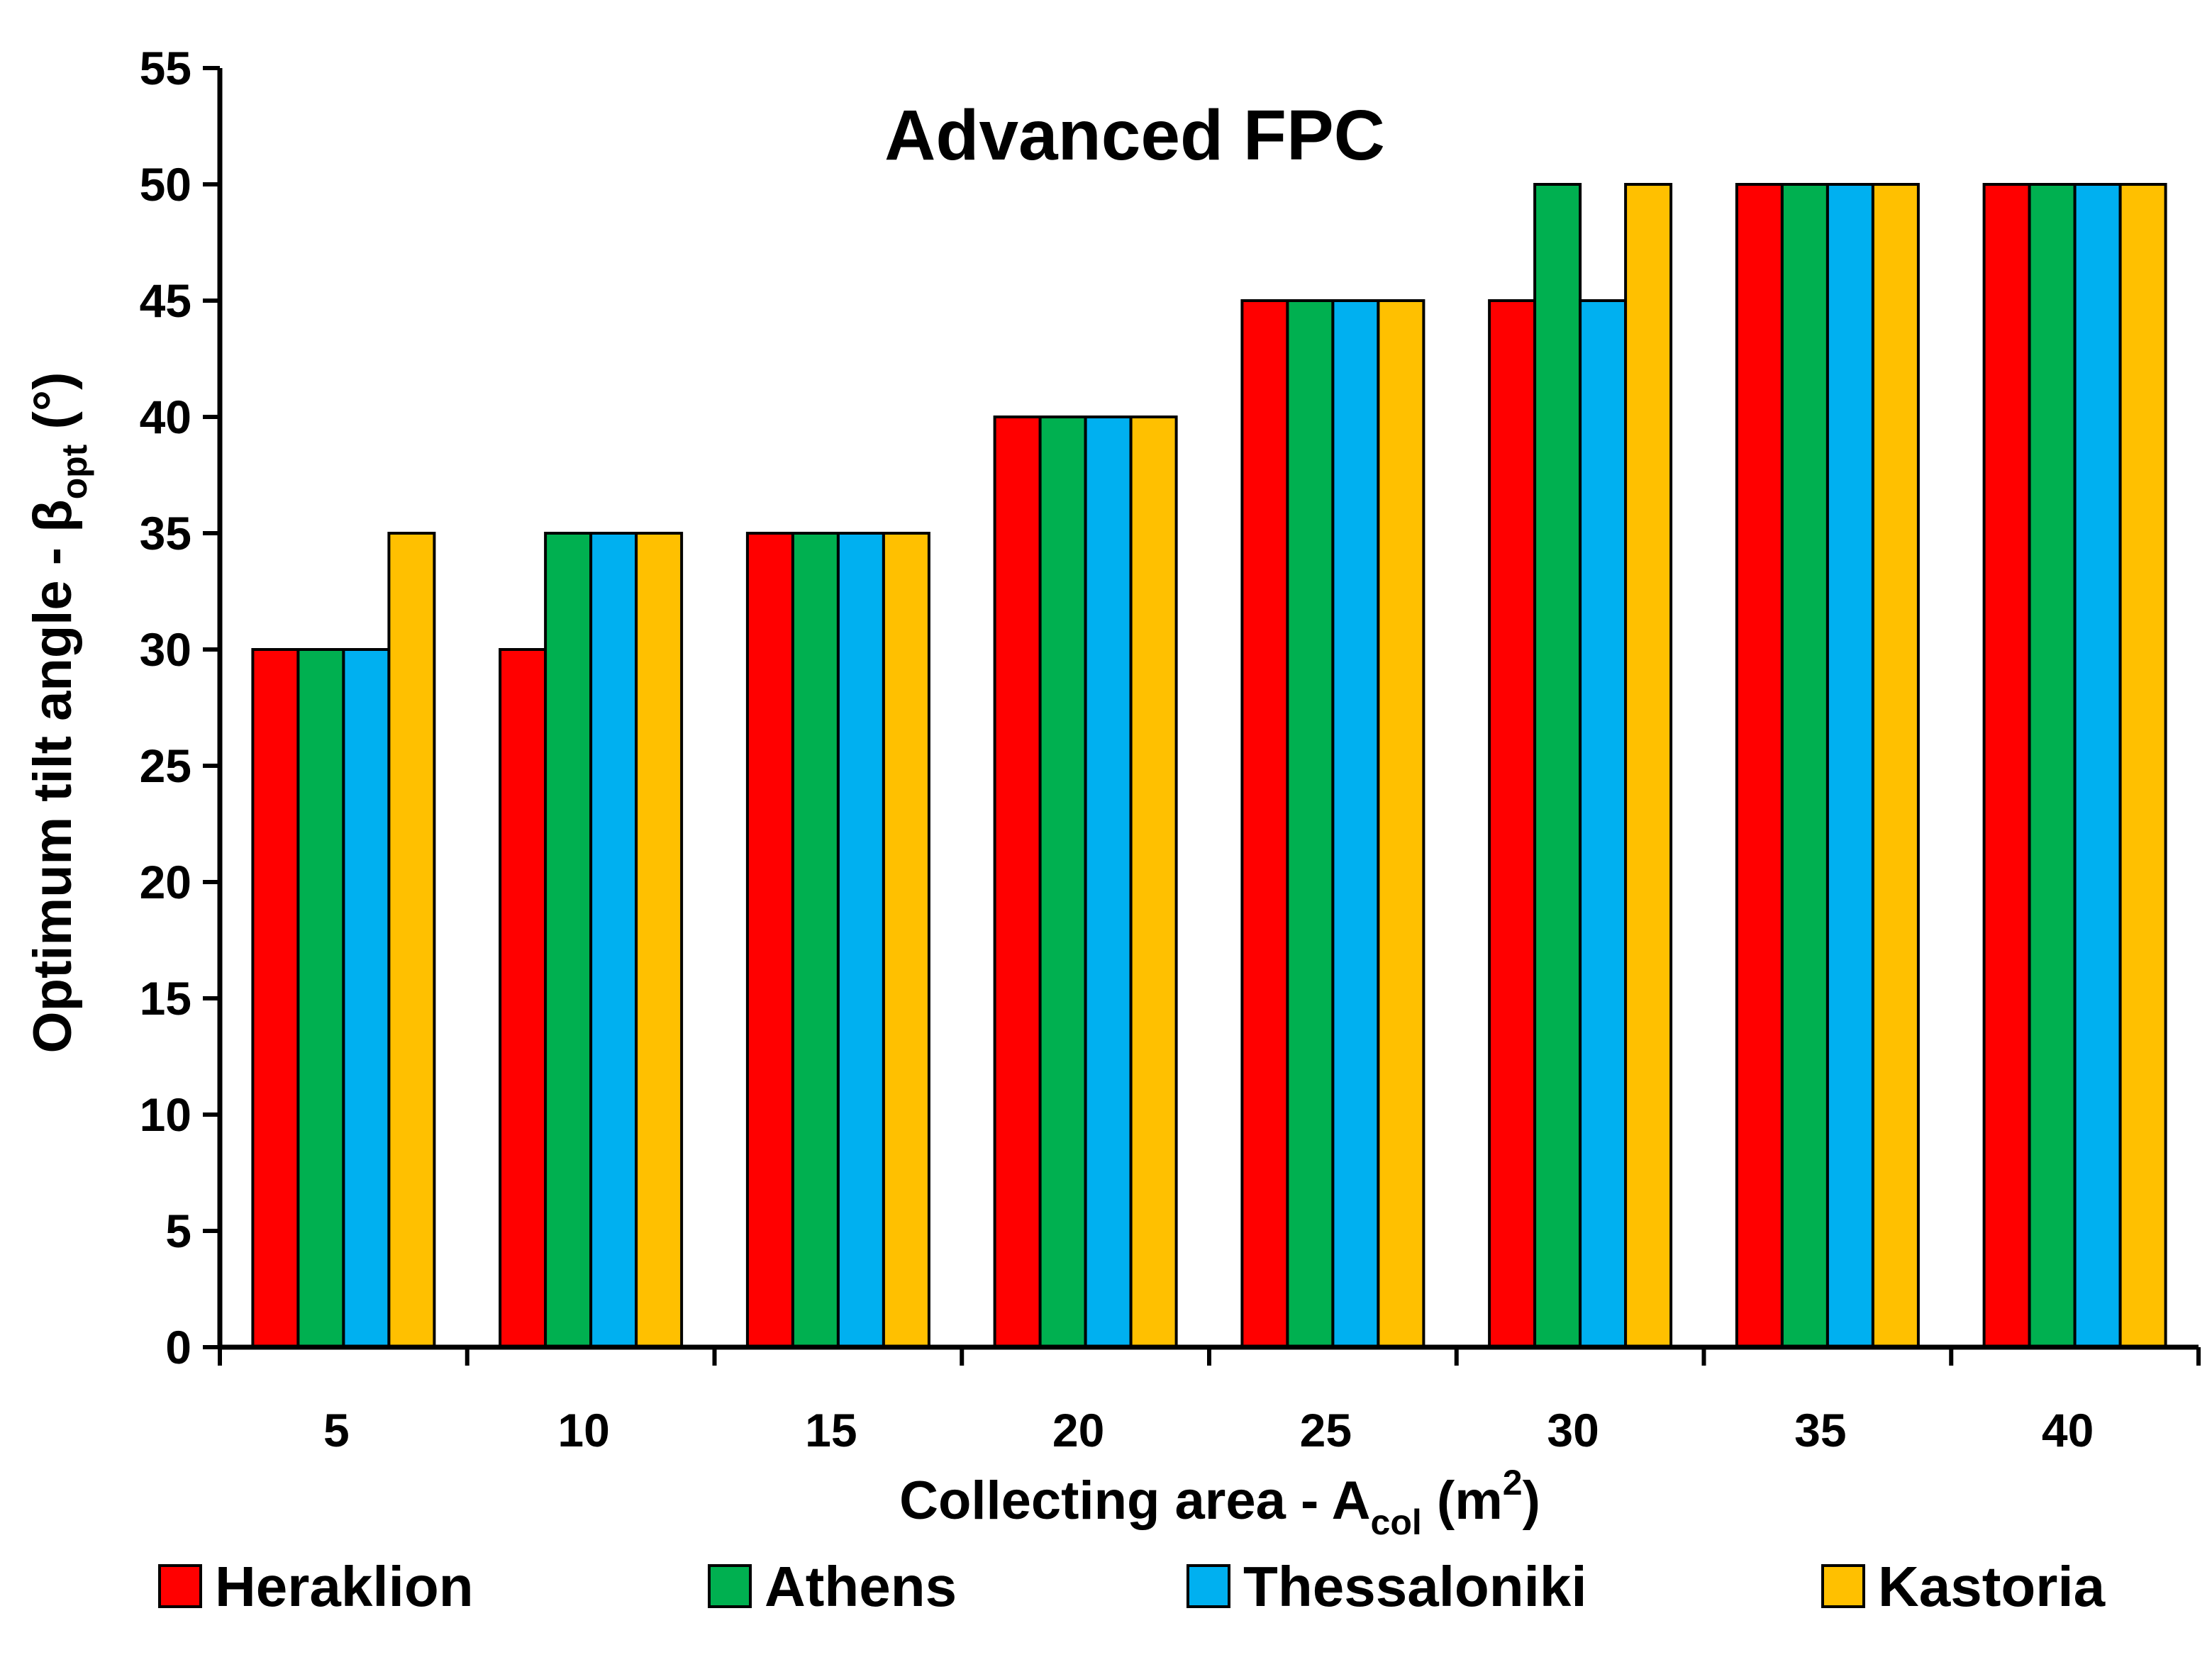 The width and height of the screenshot is (2212, 1662). What do you see at coordinates (165, 417) in the screenshot?
I see `y-tick-label-40: 40` at bounding box center [165, 417].